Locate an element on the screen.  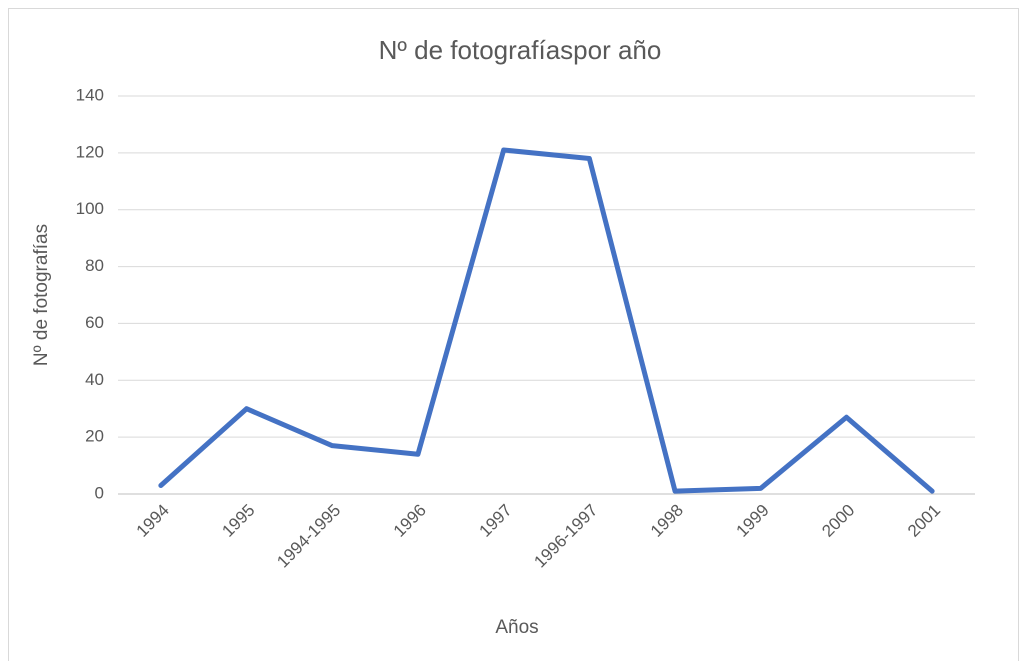
y-tick-label: 40 is located at coordinates (94, 379).